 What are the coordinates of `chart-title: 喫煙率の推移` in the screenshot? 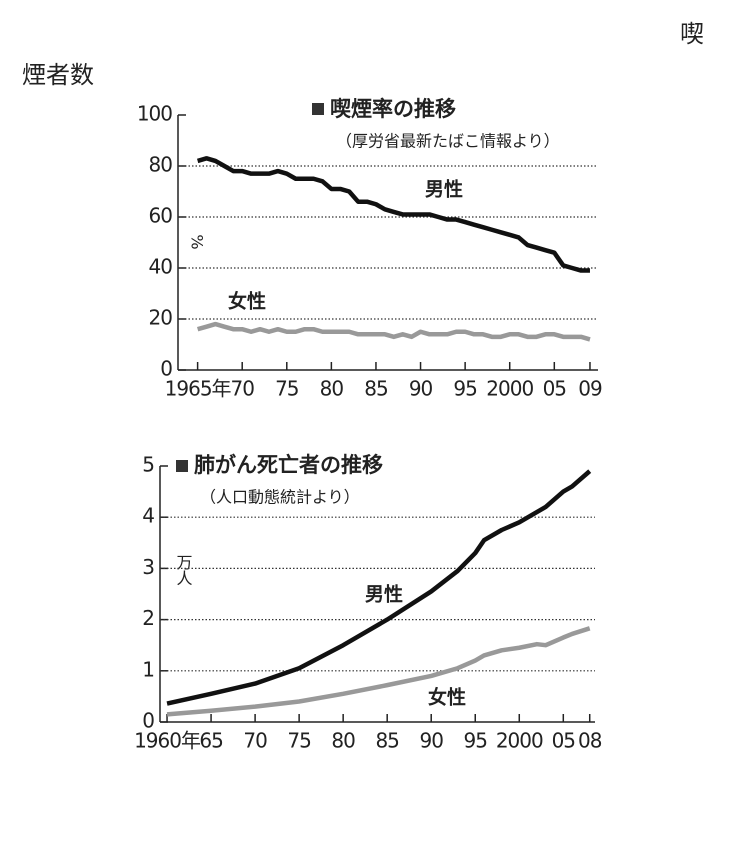 It's located at (393, 109).